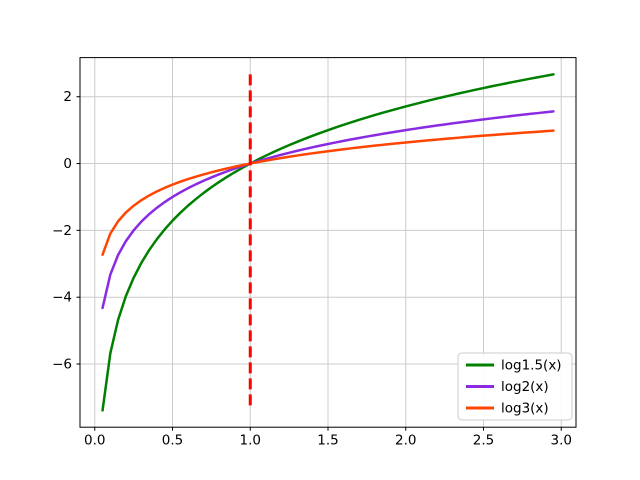  What do you see at coordinates (560, 441) in the screenshot?
I see `x-tick-label: 3.0` at bounding box center [560, 441].